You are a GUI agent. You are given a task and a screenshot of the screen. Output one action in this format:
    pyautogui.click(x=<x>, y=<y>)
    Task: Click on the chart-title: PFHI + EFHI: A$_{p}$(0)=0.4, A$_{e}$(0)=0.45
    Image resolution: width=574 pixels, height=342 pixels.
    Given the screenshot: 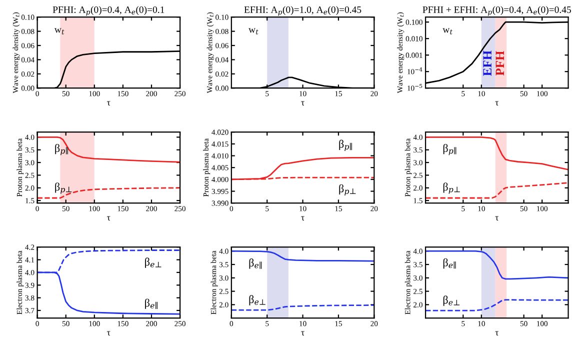 What is the action you would take?
    pyautogui.click(x=496, y=11)
    